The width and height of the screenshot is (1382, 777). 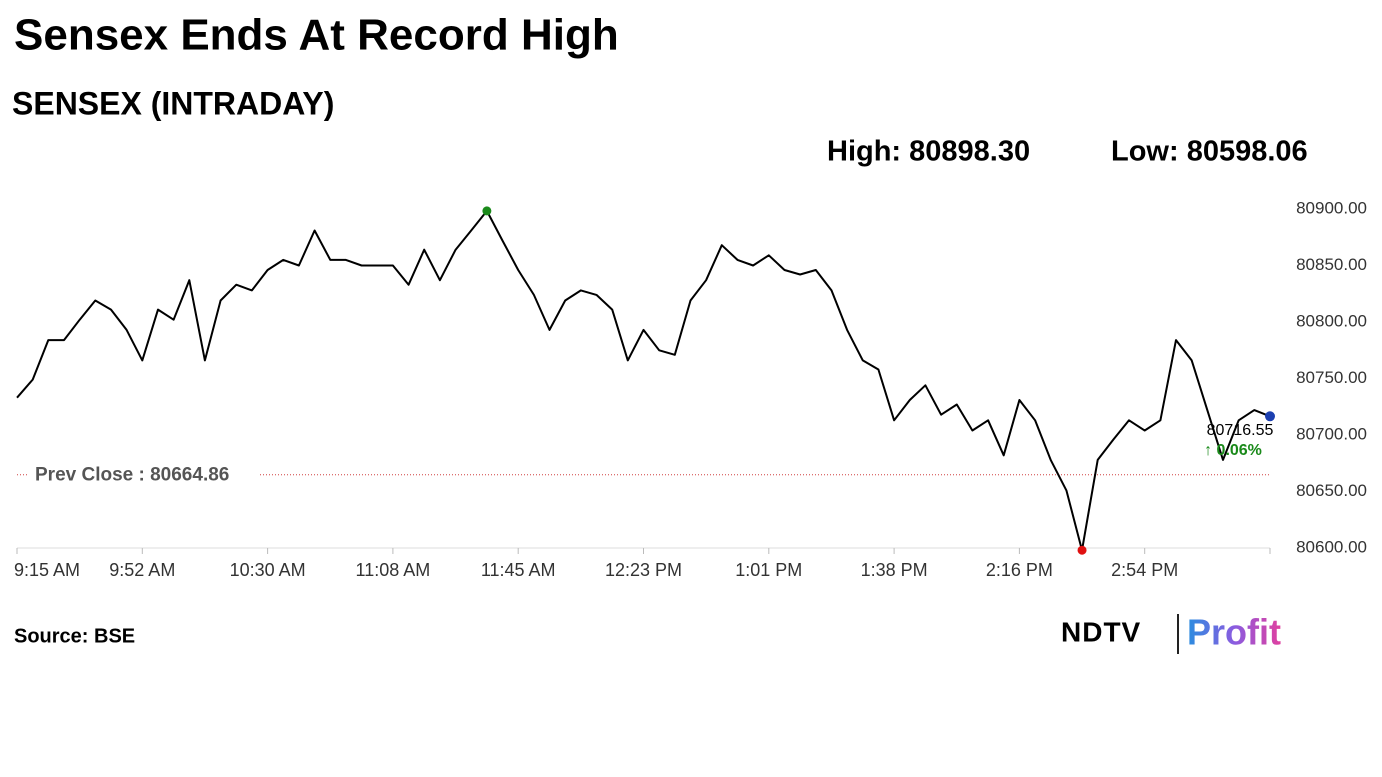 What do you see at coordinates (1331, 433) in the screenshot?
I see `y-tick-label: 80700.00` at bounding box center [1331, 433].